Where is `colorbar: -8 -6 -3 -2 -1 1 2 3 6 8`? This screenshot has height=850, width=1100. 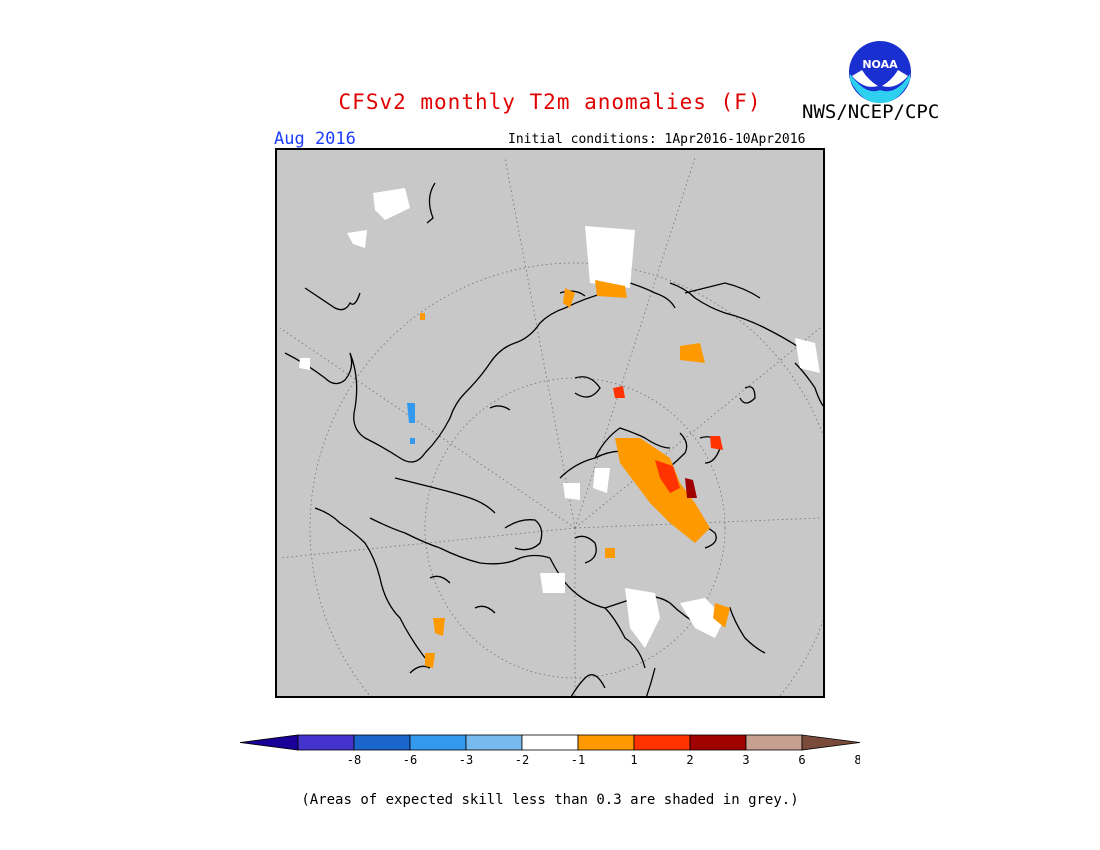
colorbar: -8 -6 -3 -2 -1 1 2 3 6 8 is located at coordinates (550, 750).